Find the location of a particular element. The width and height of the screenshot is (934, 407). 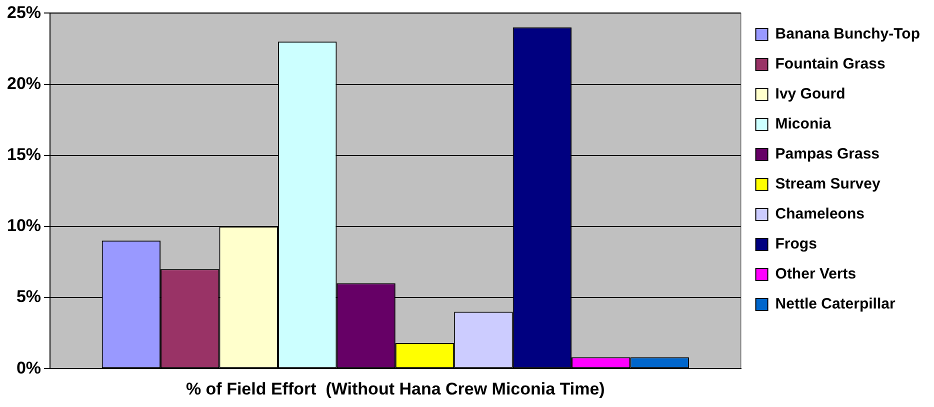

legend-label: Pampas Grass is located at coordinates (827, 154).